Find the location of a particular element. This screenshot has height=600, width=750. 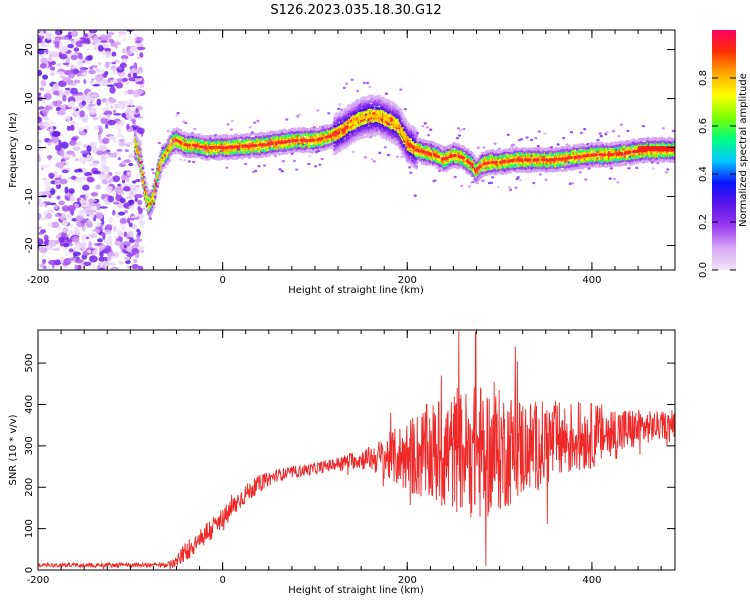

noise-blobs is located at coordinates (92, 150).